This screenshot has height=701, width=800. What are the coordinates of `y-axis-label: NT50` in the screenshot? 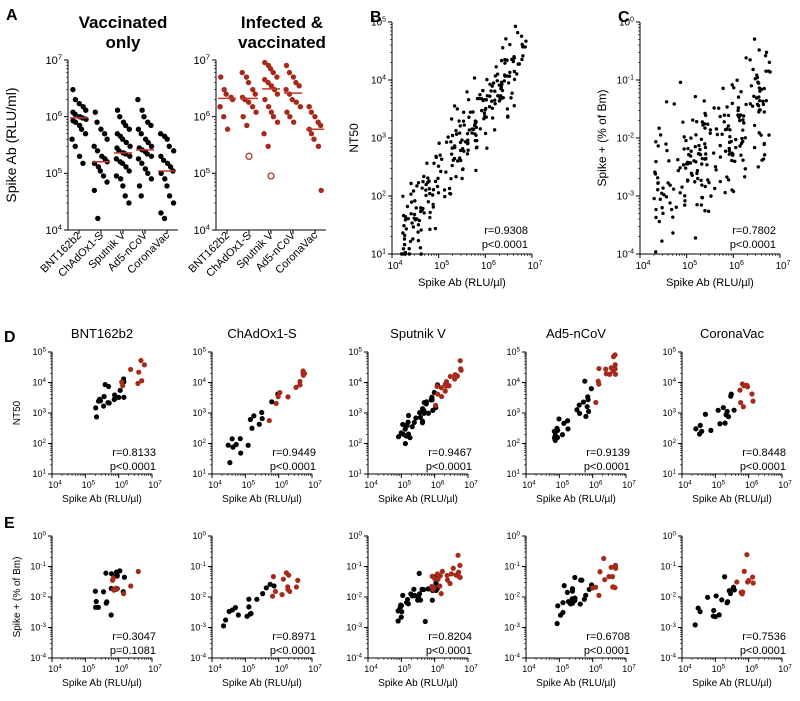 It's located at (354, 138).